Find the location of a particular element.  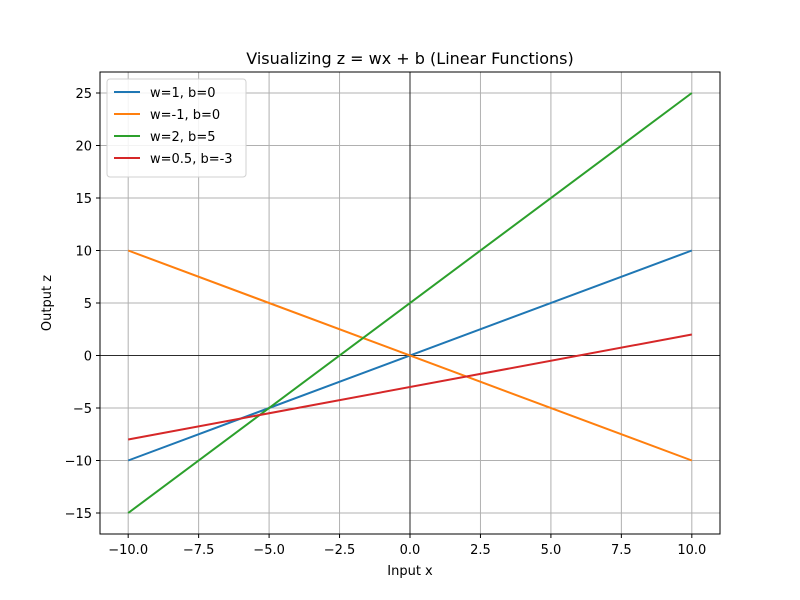

x-tick-label: 5.0 is located at coordinates (551, 550).